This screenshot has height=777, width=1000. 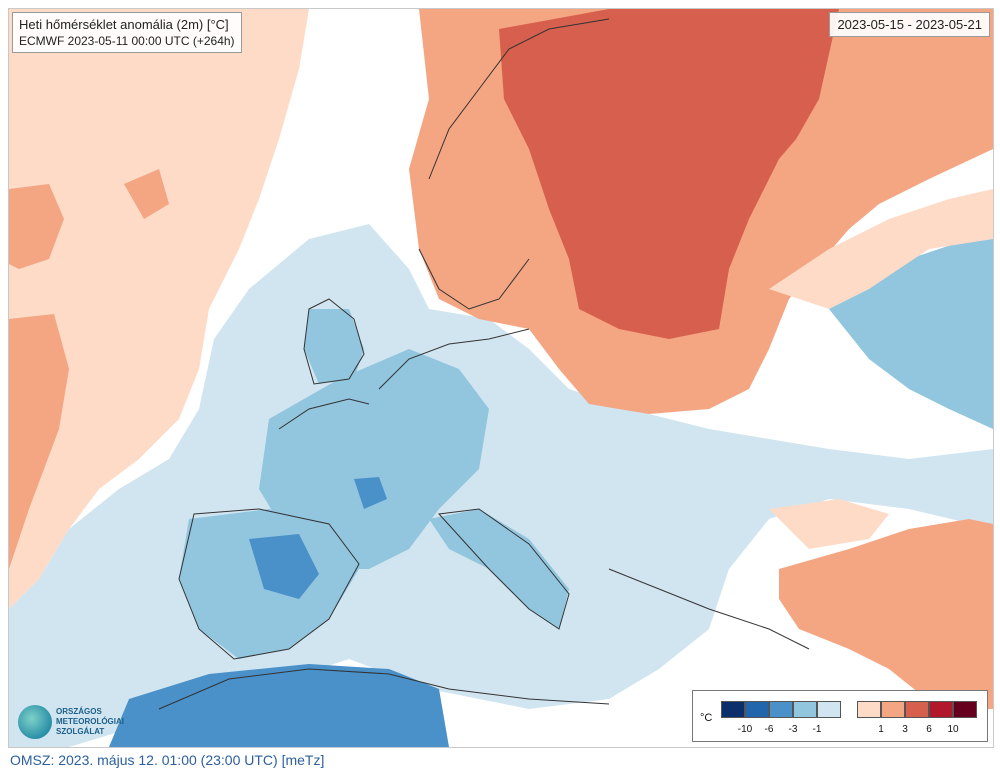 I want to click on legend-tick-warm-2: 3, so click(x=905, y=729).